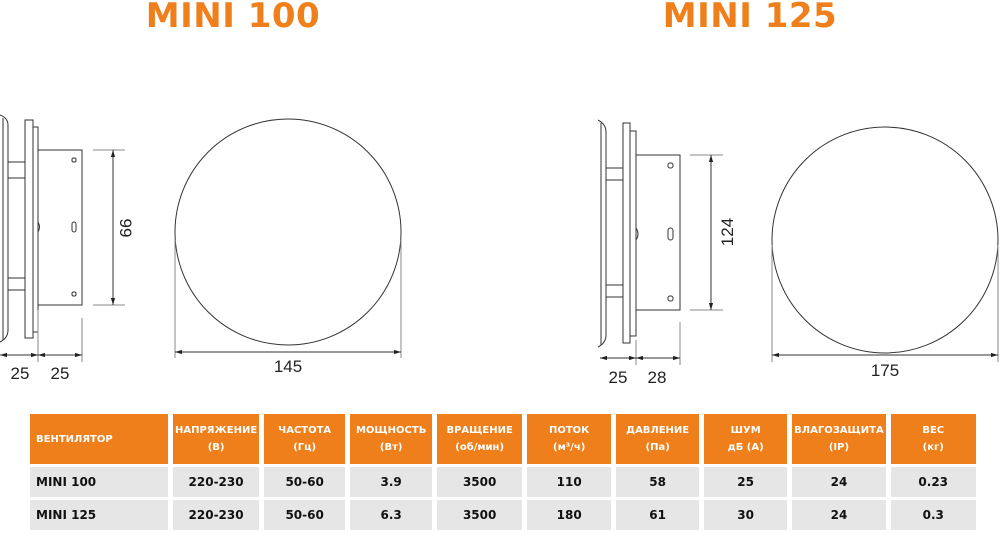 Image resolution: width=1000 pixels, height=551 pixels. What do you see at coordinates (305, 447) in the screenshot?
I see `header-unit: (Гц)` at bounding box center [305, 447].